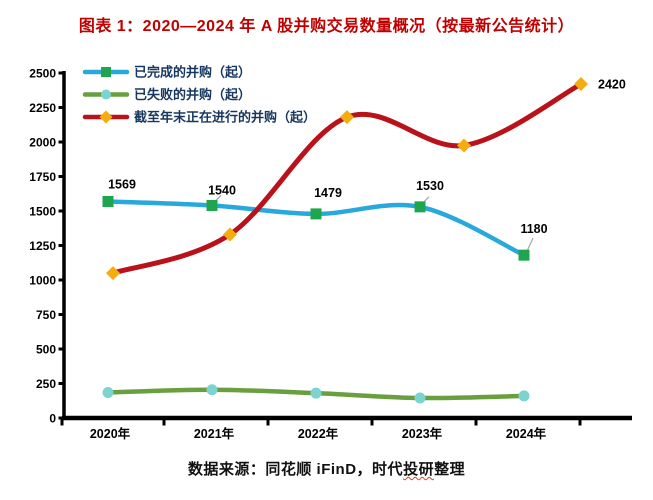 This screenshot has width=653, height=500. I want to click on y-axis-tick-label: 500, so click(46, 350).